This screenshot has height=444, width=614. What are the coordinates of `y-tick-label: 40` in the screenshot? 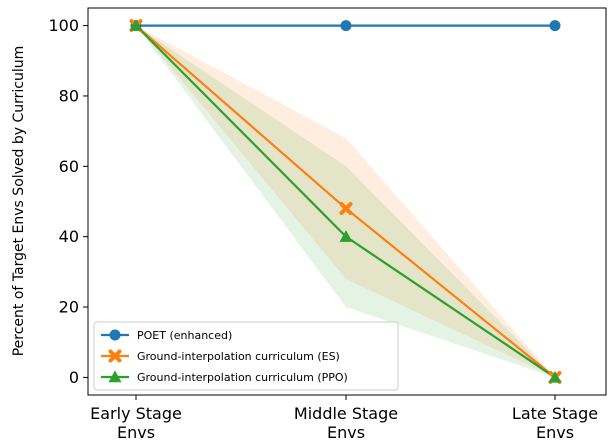 It's located at (69, 236).